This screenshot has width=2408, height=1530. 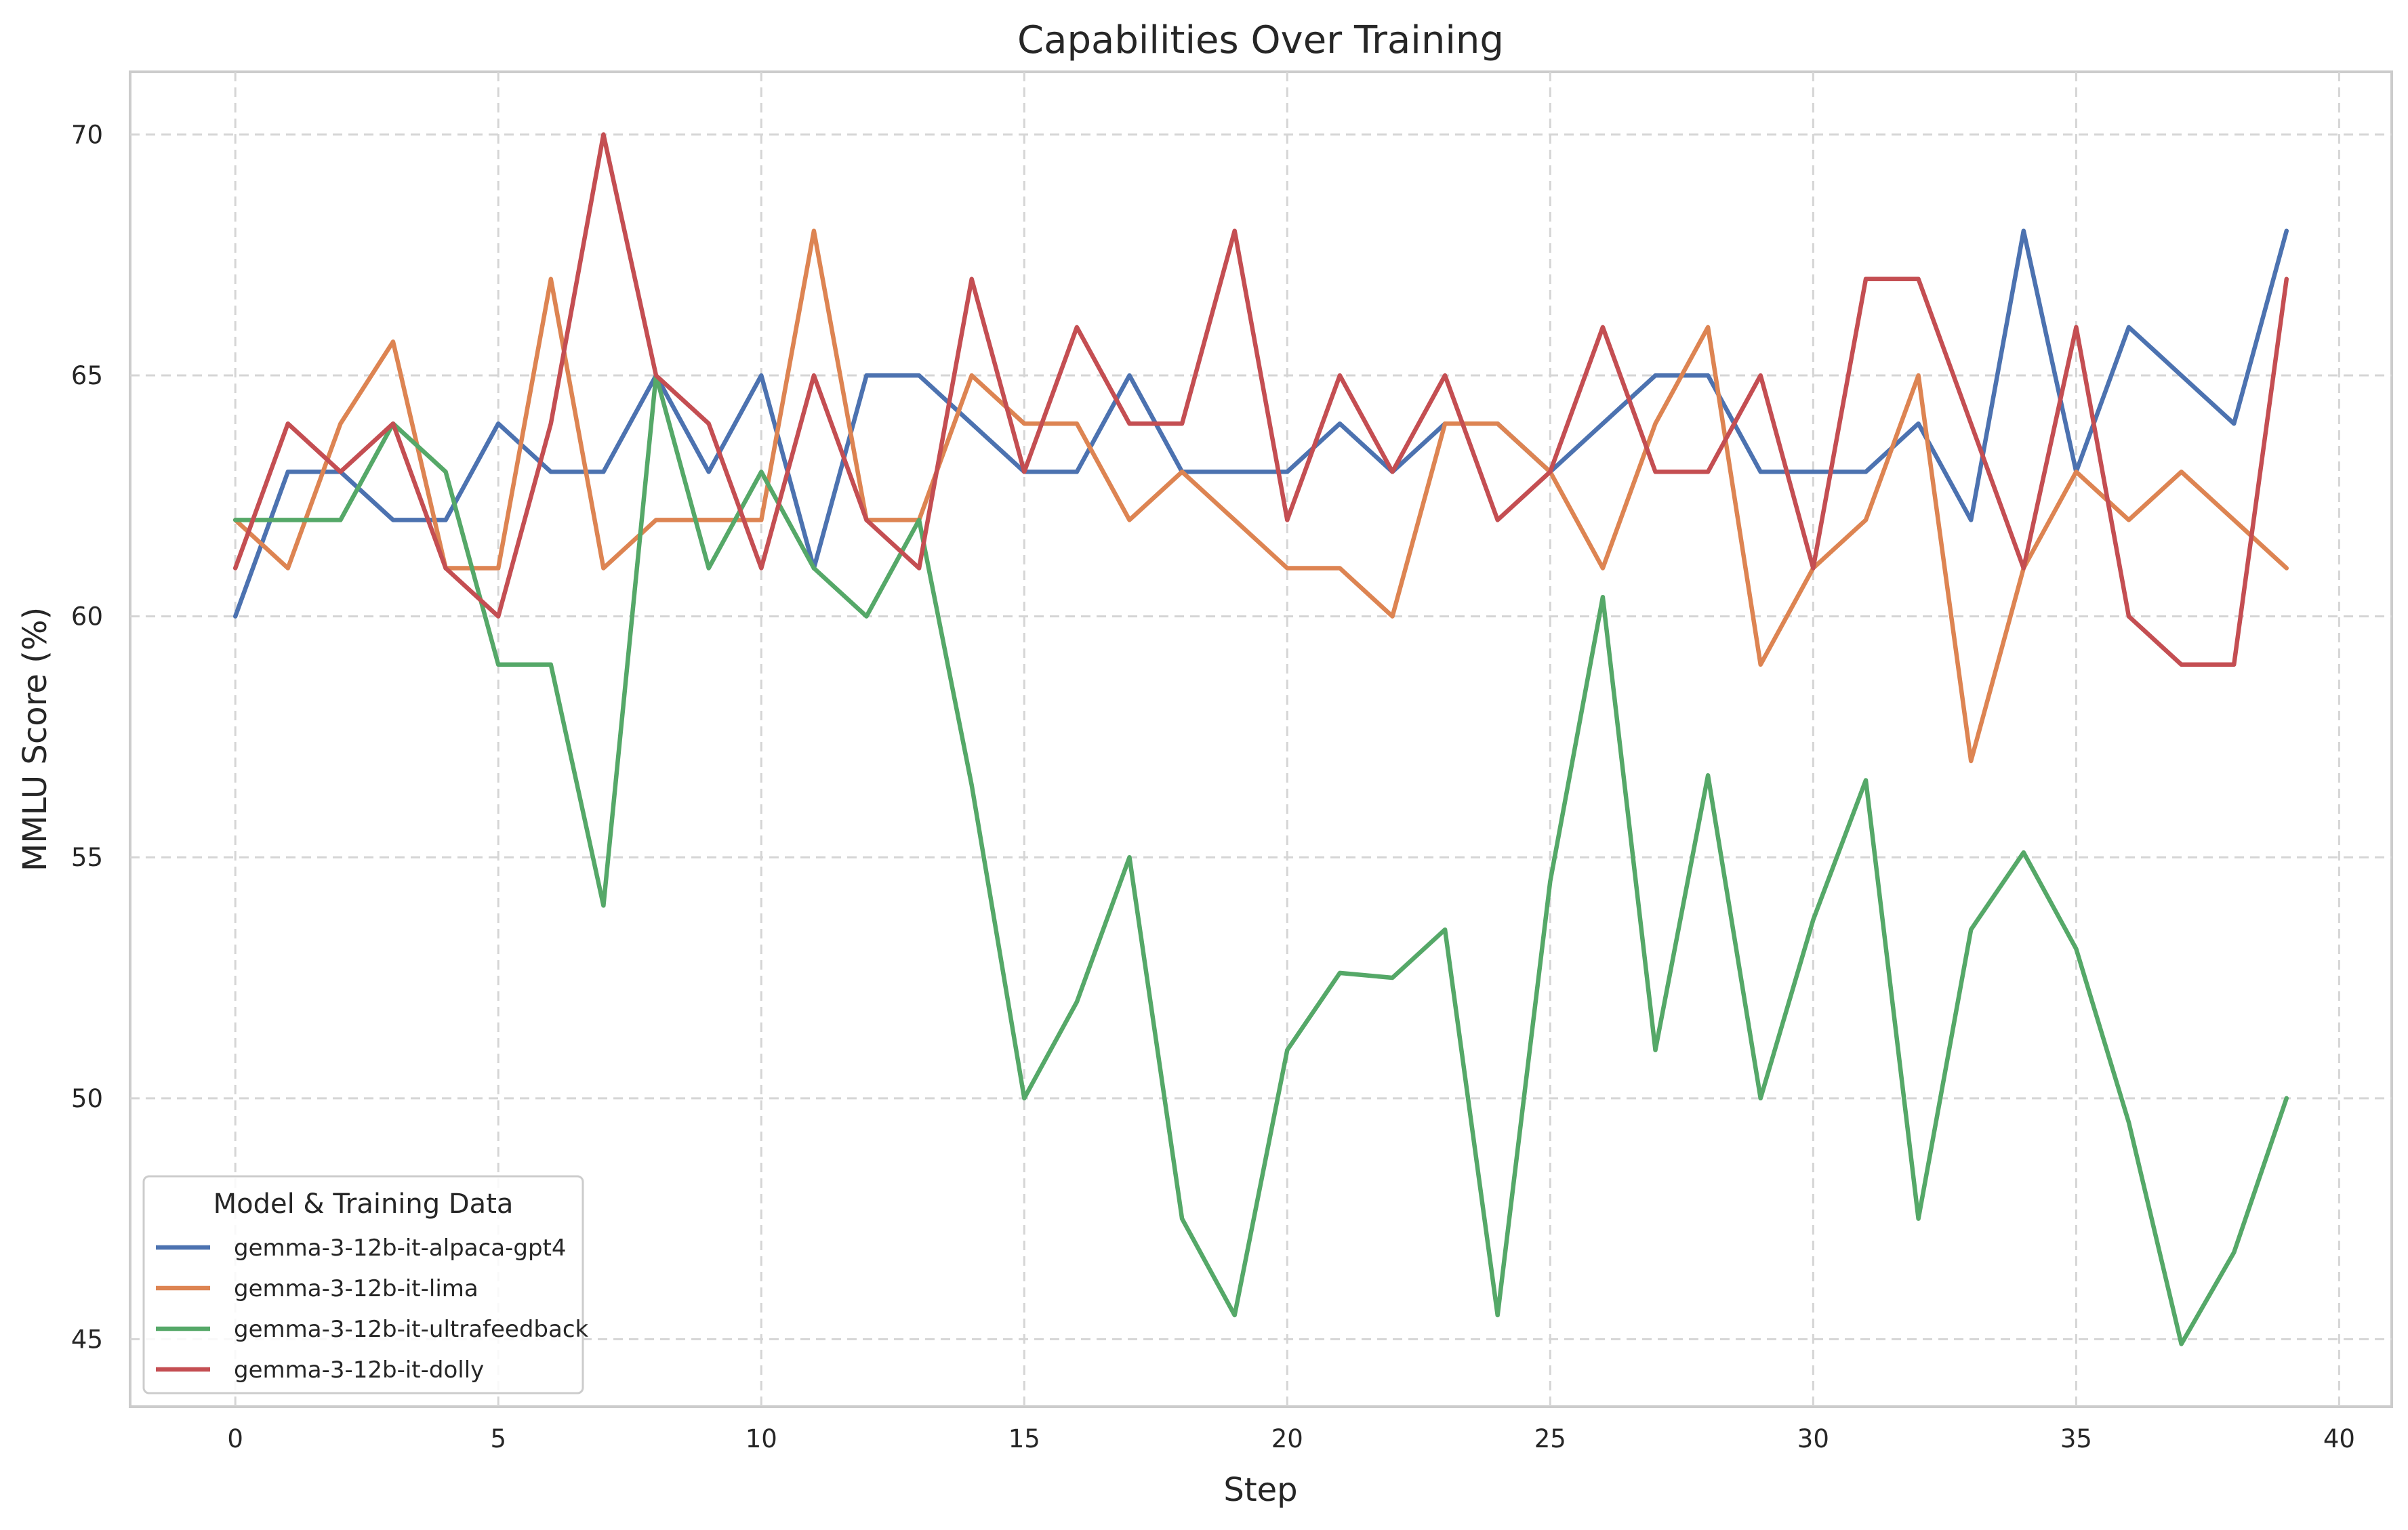 I want to click on x-tick-label: 30, so click(x=1813, y=1438).